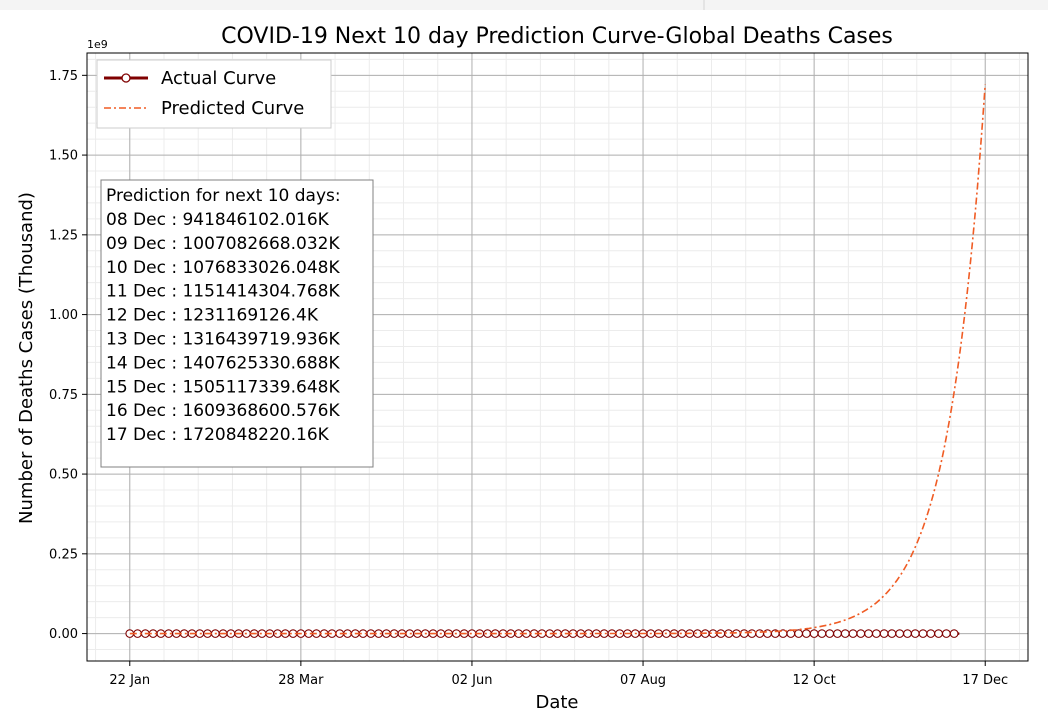  Describe the element at coordinates (212, 316) in the screenshot. I see `annotation-line: 12 Dec : 1231169126.4K` at that location.